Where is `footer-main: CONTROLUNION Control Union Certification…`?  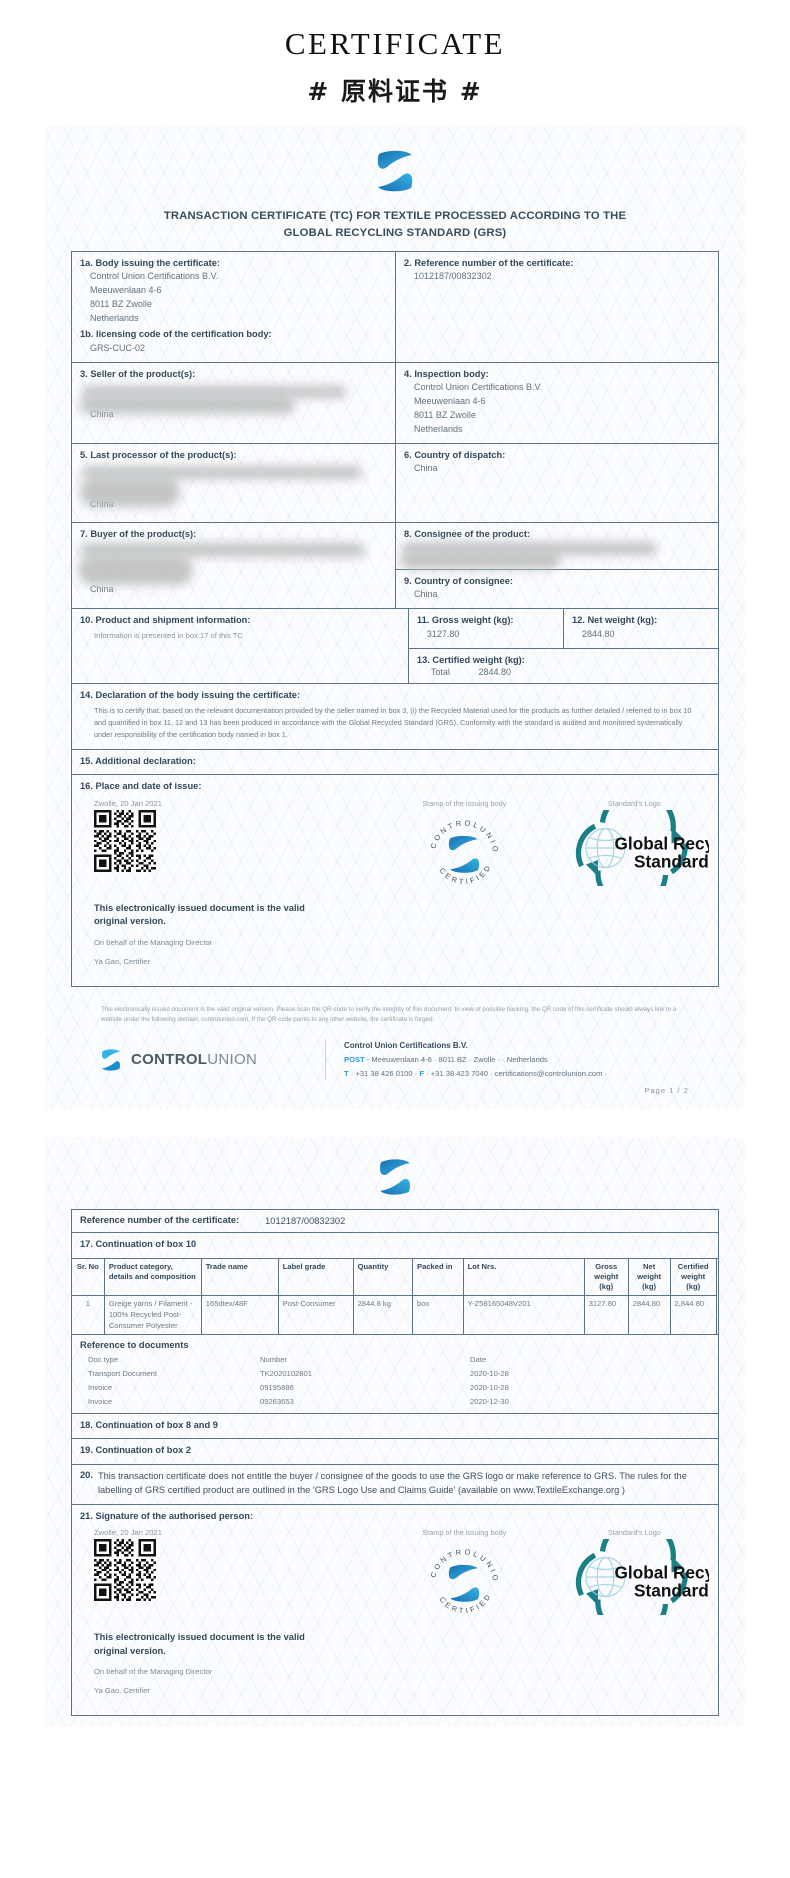 footer-main: CONTROLUNION Control Union Certification… is located at coordinates (395, 1059).